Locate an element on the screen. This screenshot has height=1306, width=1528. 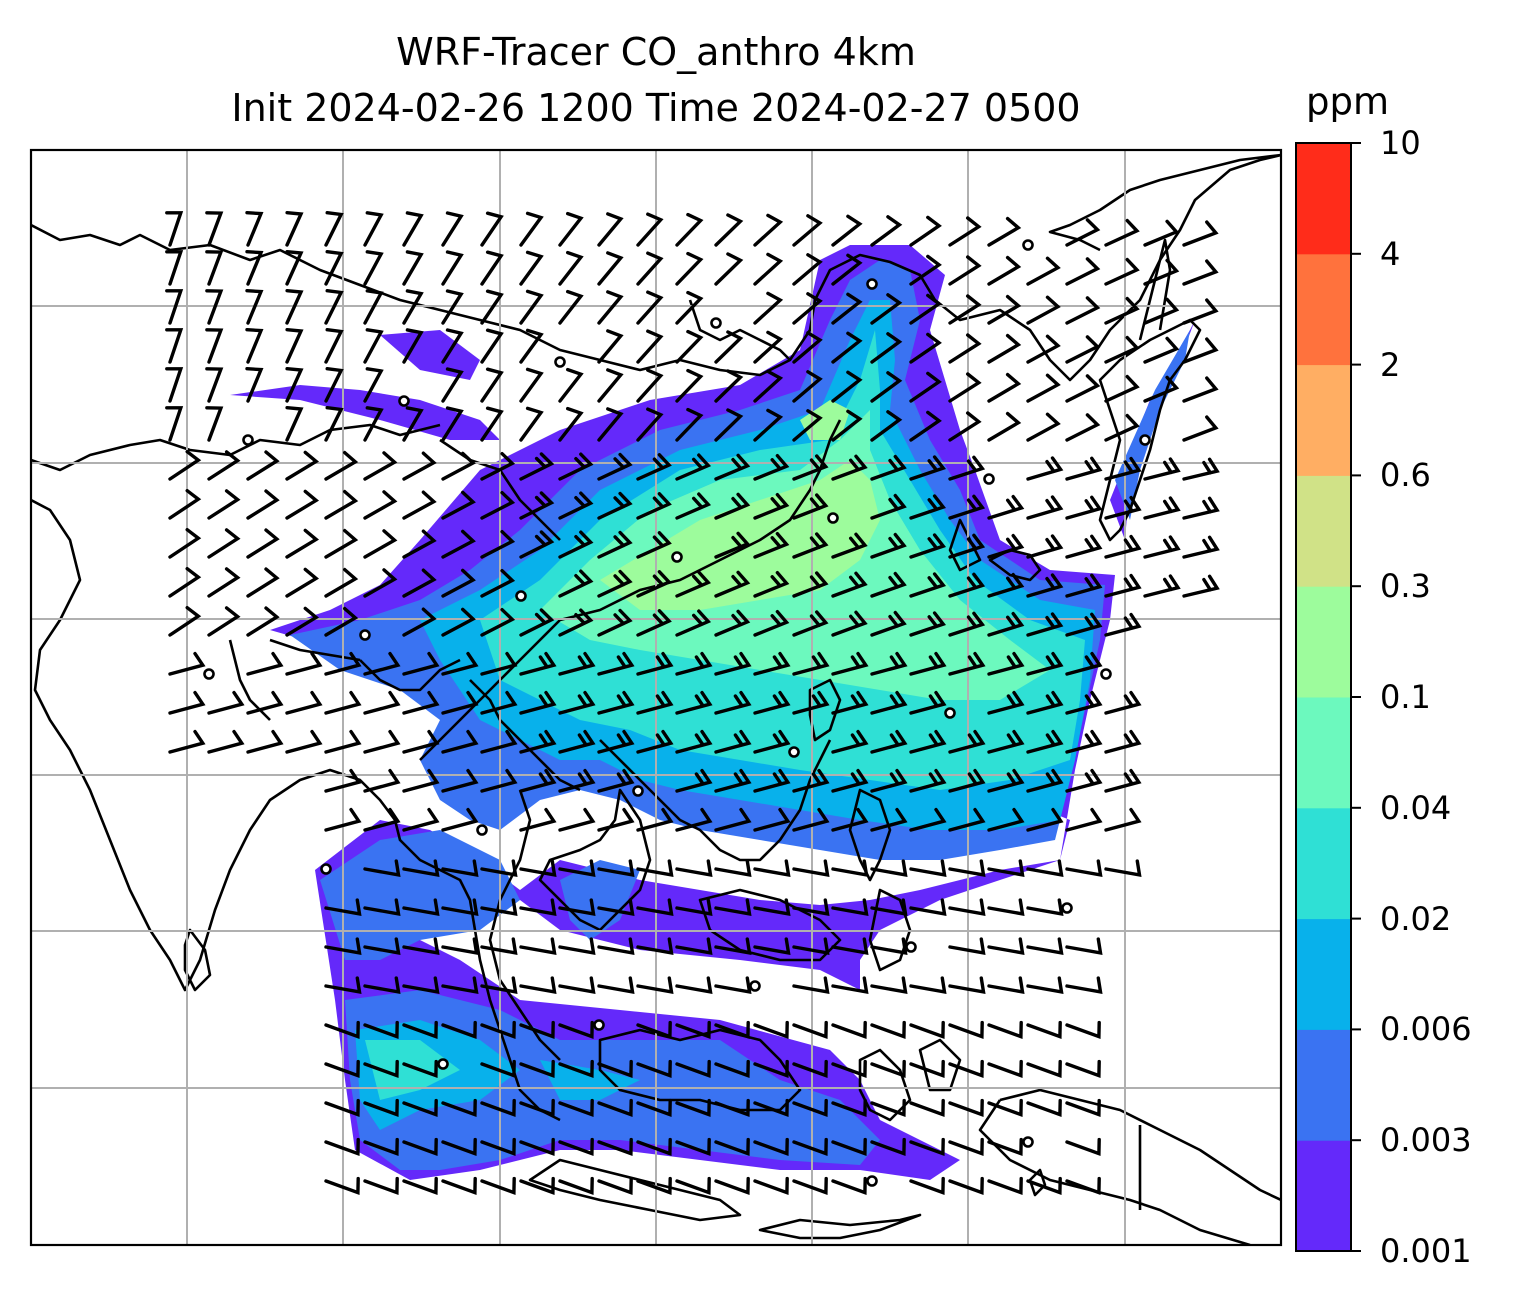
colorbar is located at coordinates (1328, 697).